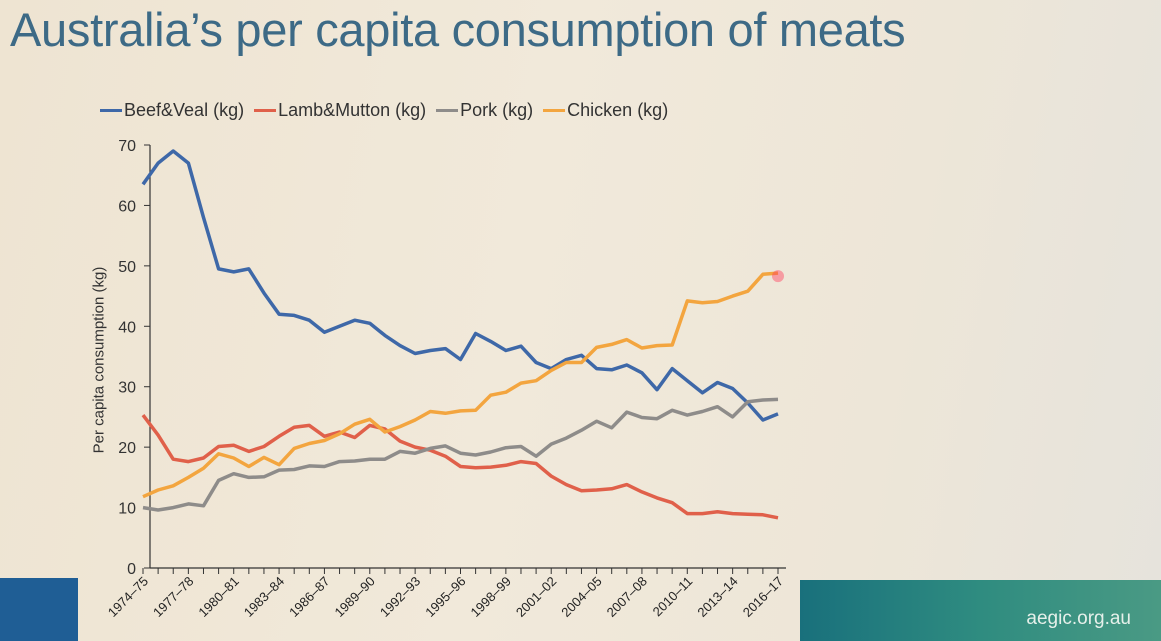 The image size is (1161, 641). I want to click on legend-item: Beef&Veal (kg), so click(172, 110).